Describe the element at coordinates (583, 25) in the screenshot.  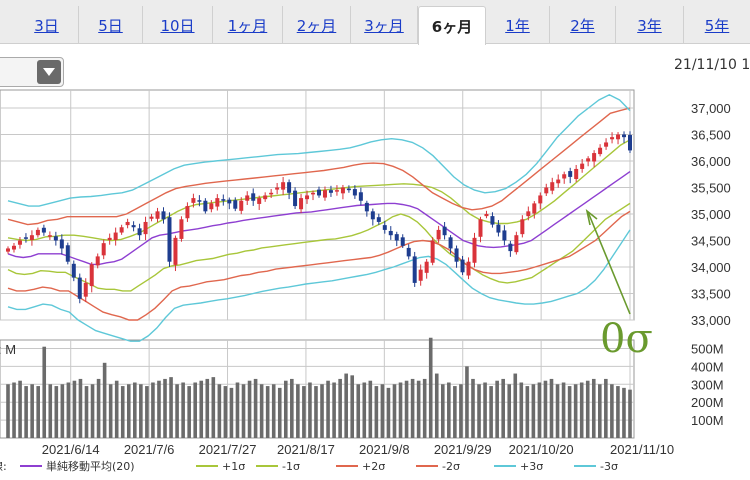
I see `tab-2-years: 2年` at that location.